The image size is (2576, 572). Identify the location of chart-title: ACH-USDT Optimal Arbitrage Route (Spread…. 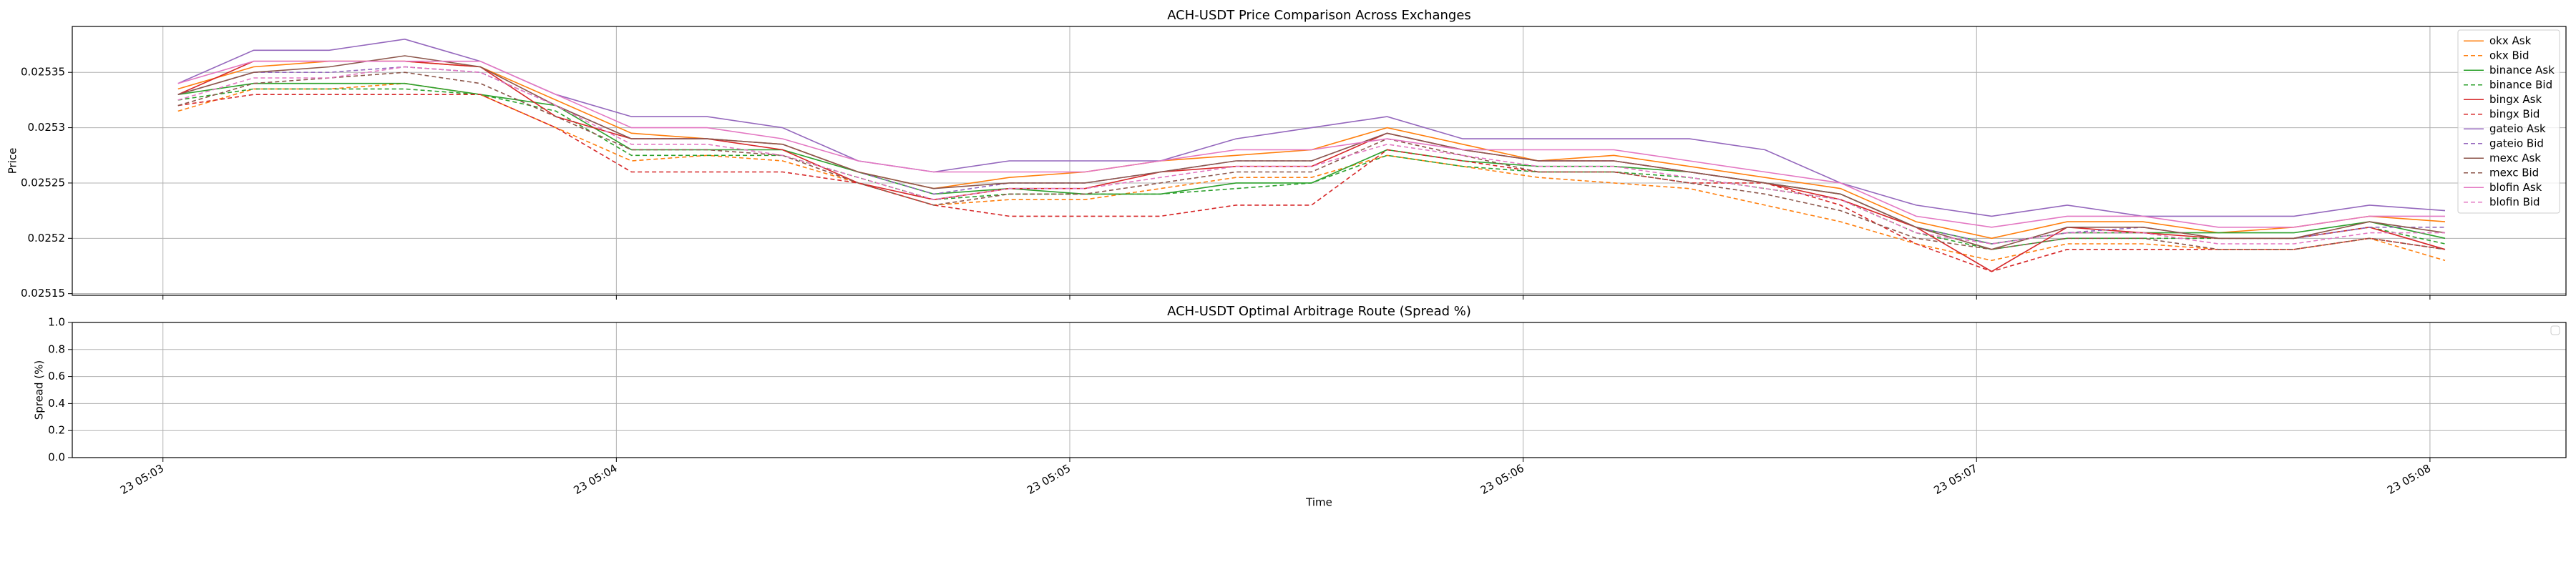
(1319, 311).